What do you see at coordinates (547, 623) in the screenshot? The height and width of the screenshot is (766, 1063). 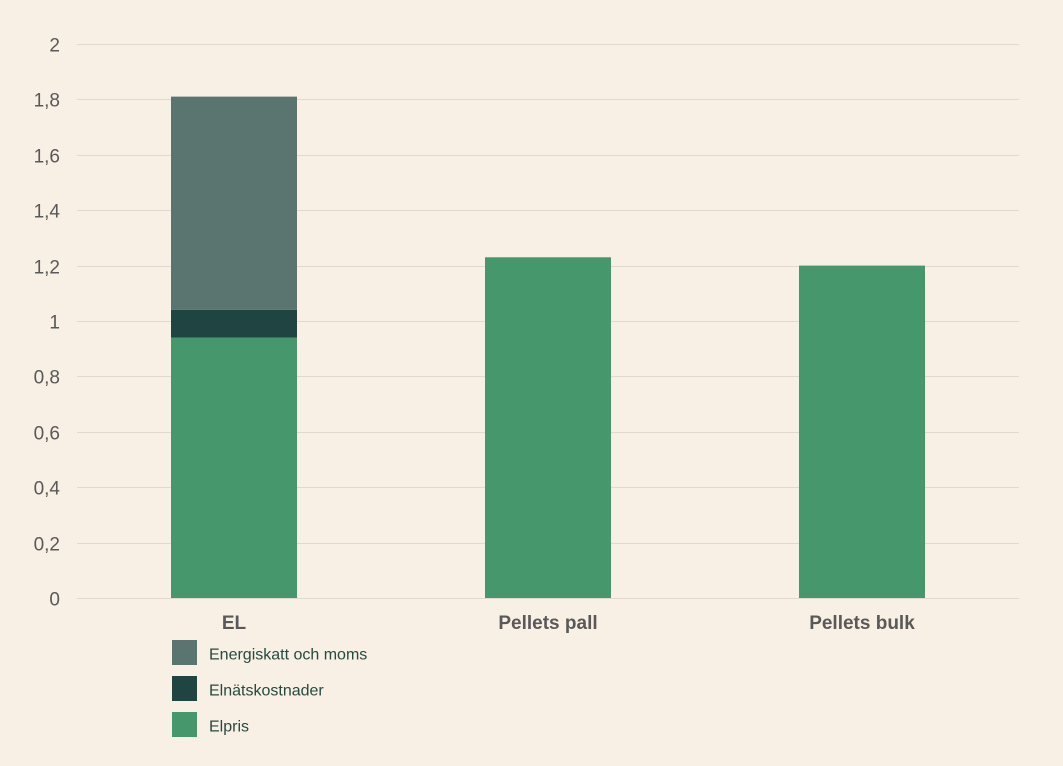 I see `x-category-label: Pellets pall` at bounding box center [547, 623].